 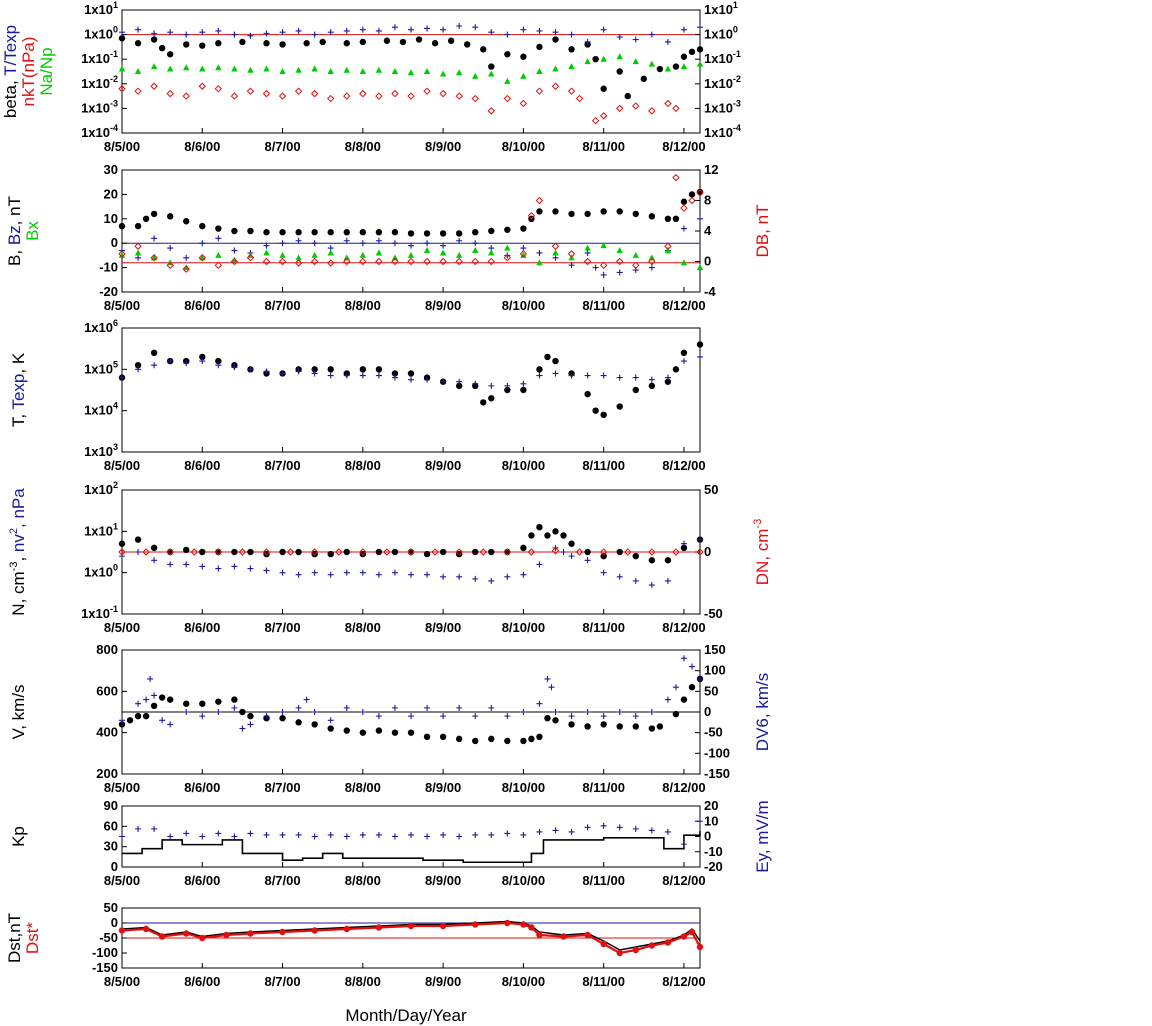 I want to click on x-tick-label: 8/6/00, so click(x=202, y=787).